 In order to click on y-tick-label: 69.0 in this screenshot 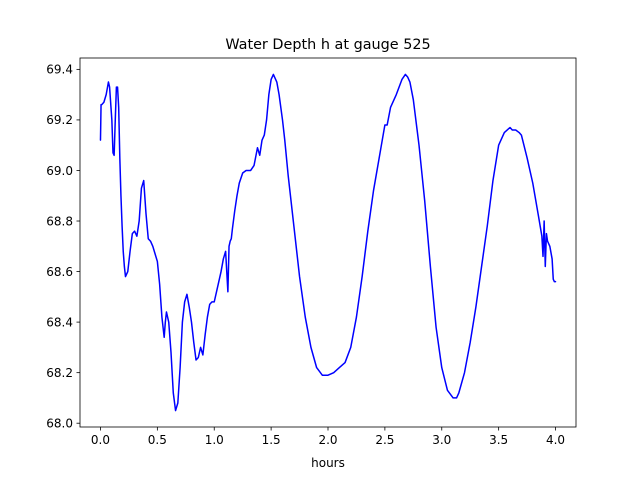, I will do `click(59, 171)`.